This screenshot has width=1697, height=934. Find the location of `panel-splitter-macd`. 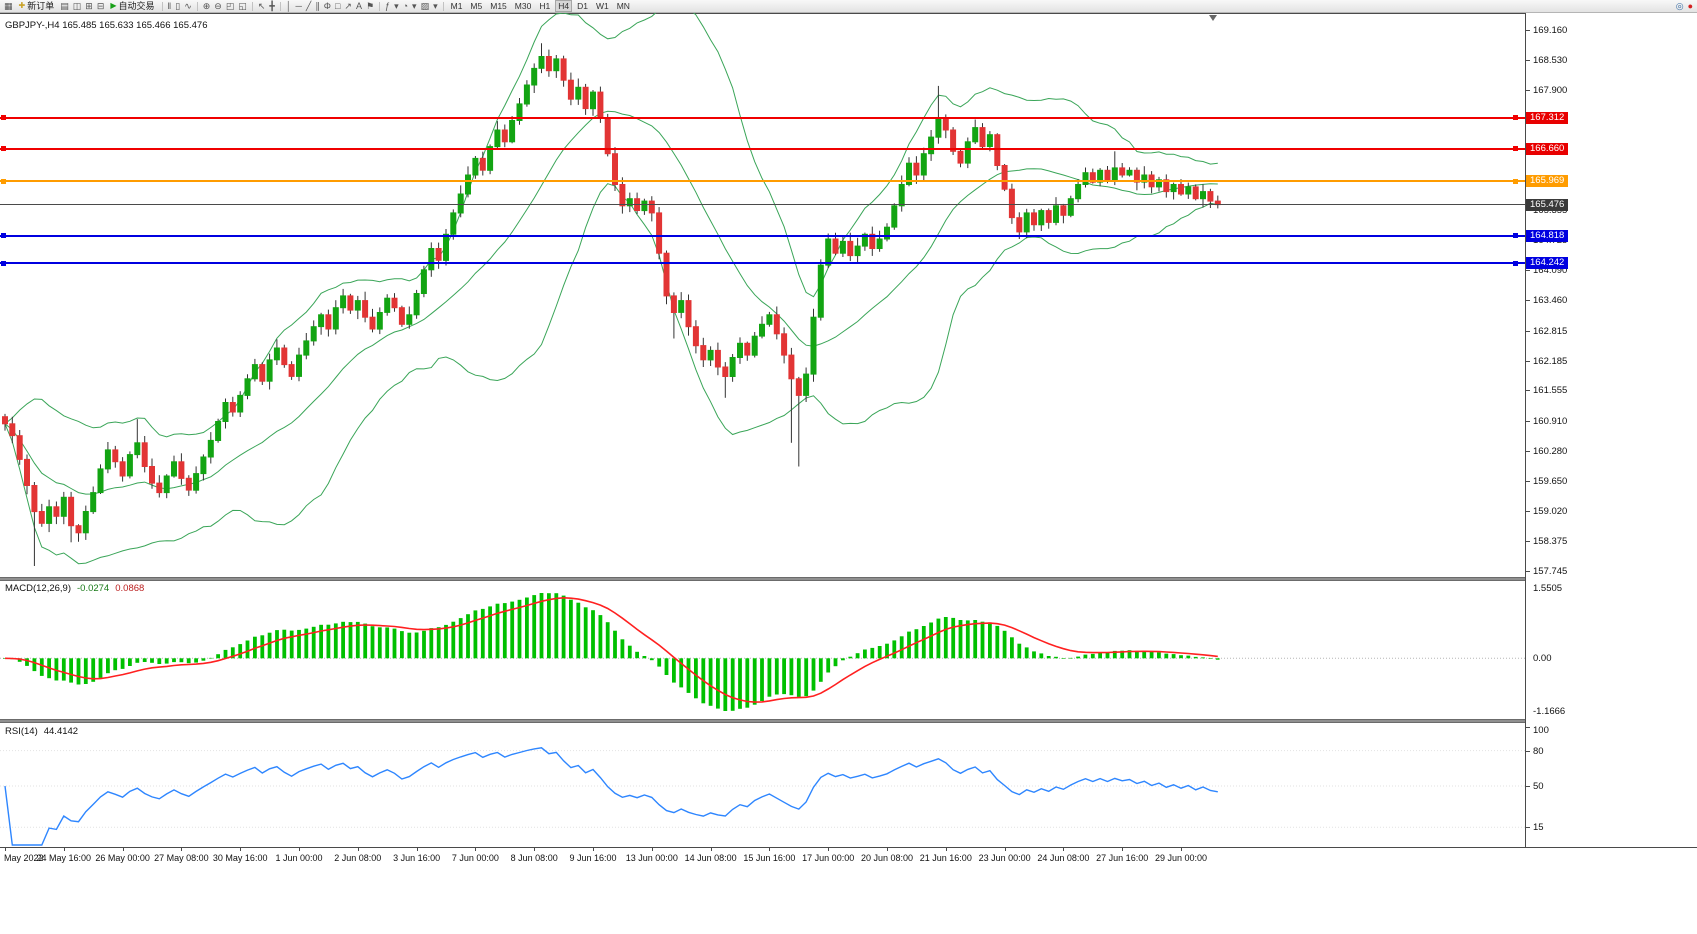

panel-splitter-macd is located at coordinates (848, 579).